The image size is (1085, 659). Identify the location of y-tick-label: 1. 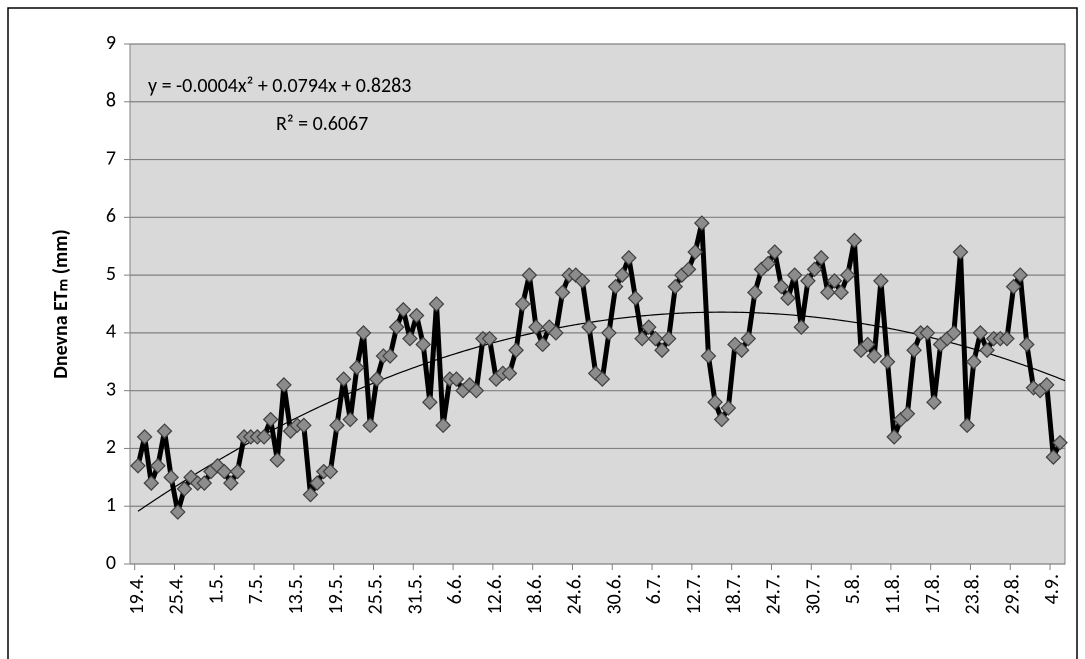
(111, 505).